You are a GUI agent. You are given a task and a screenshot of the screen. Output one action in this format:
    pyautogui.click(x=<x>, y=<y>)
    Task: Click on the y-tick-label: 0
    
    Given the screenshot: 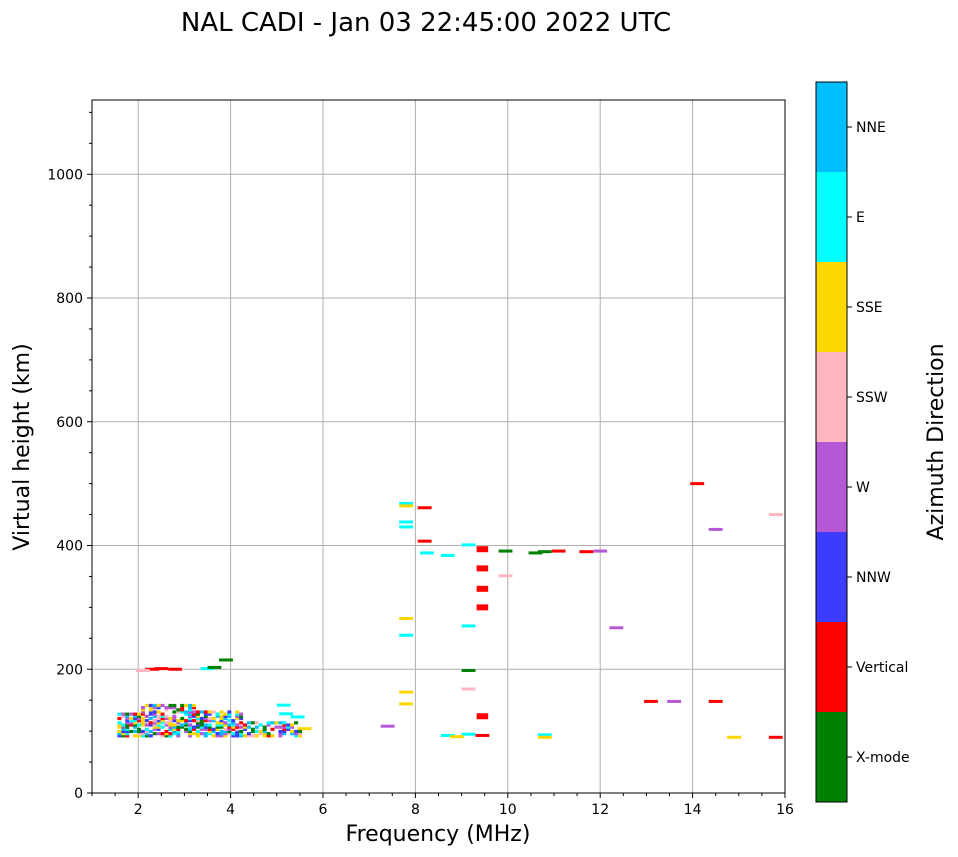 What is the action you would take?
    pyautogui.click(x=78, y=794)
    